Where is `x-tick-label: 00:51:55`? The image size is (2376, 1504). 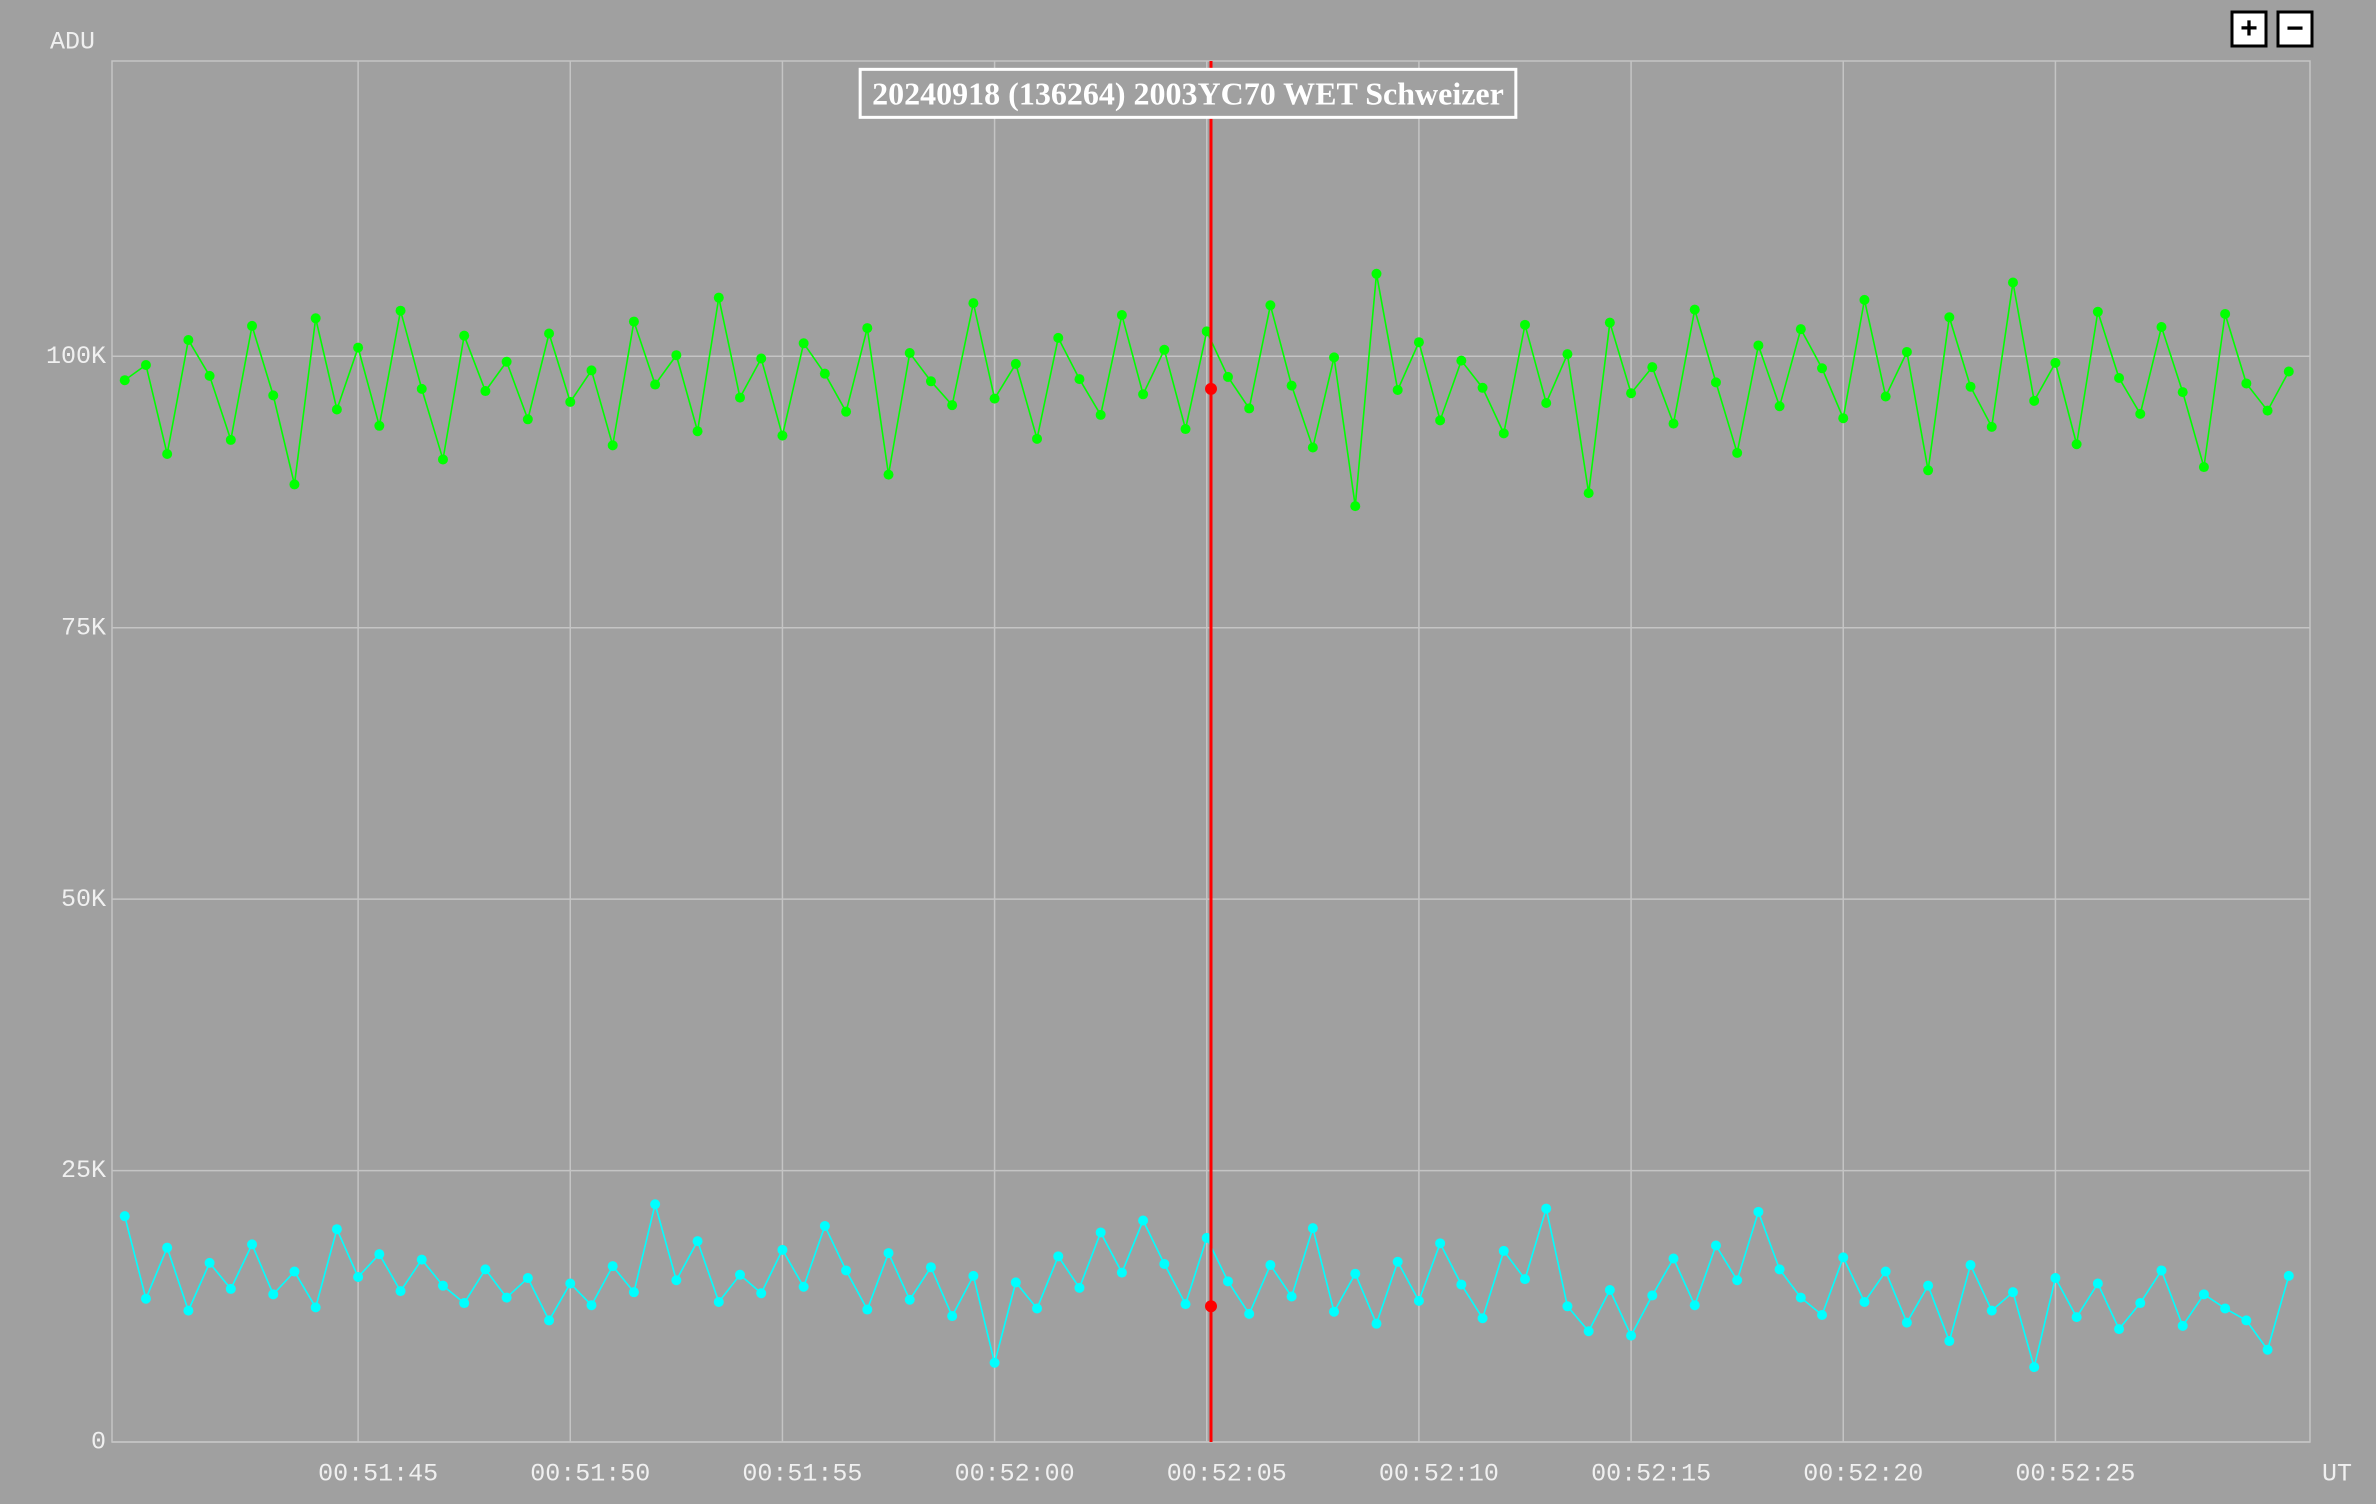
x-tick-label: 00:51:55 is located at coordinates (802, 1474).